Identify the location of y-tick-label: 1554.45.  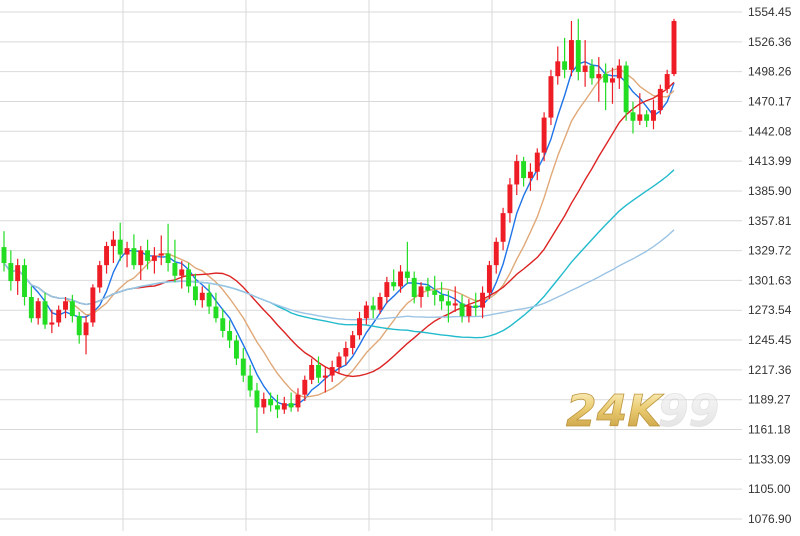
(770, 12).